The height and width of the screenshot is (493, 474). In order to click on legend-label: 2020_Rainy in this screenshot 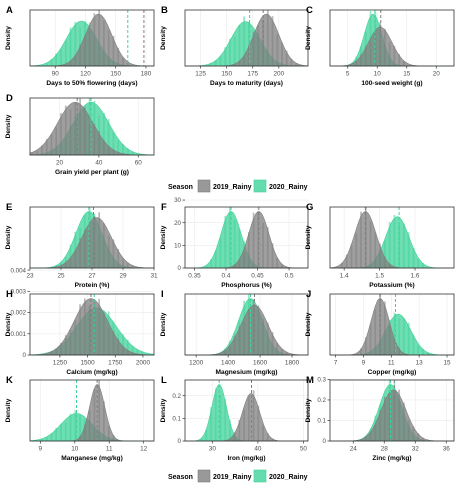, I will do `click(288, 477)`.